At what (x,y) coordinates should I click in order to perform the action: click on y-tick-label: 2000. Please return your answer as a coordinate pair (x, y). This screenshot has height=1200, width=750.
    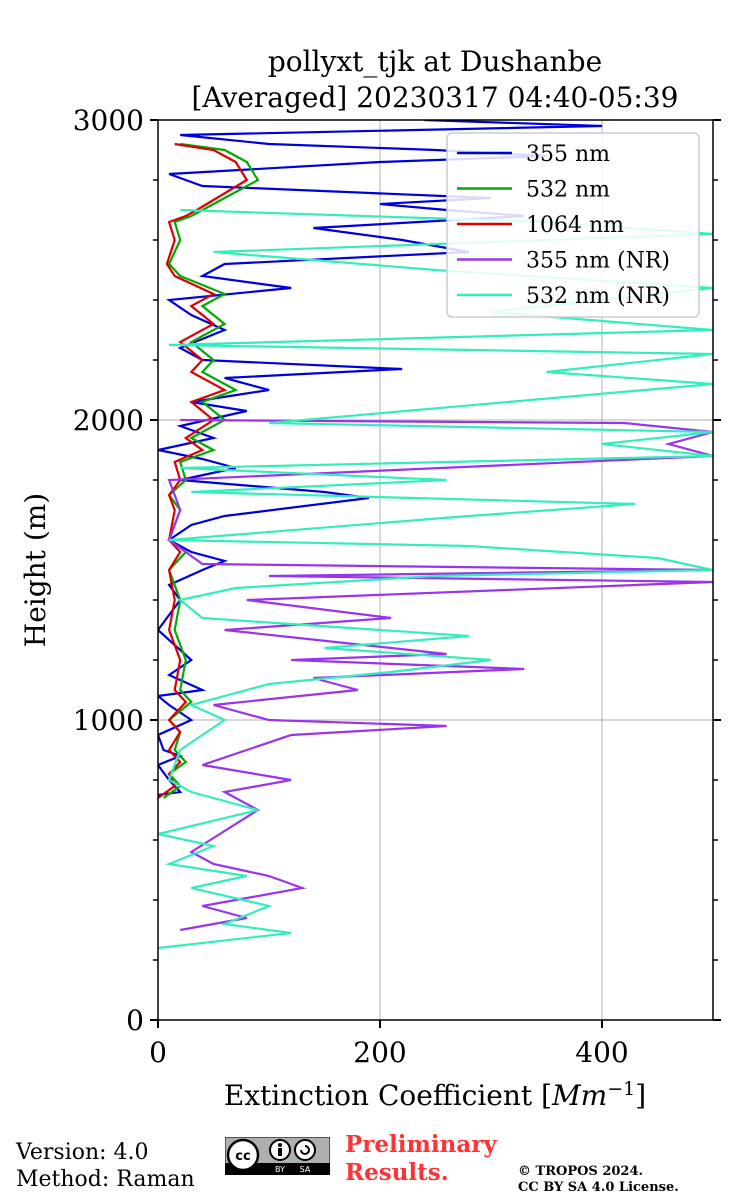
    Looking at the image, I should click on (108, 420).